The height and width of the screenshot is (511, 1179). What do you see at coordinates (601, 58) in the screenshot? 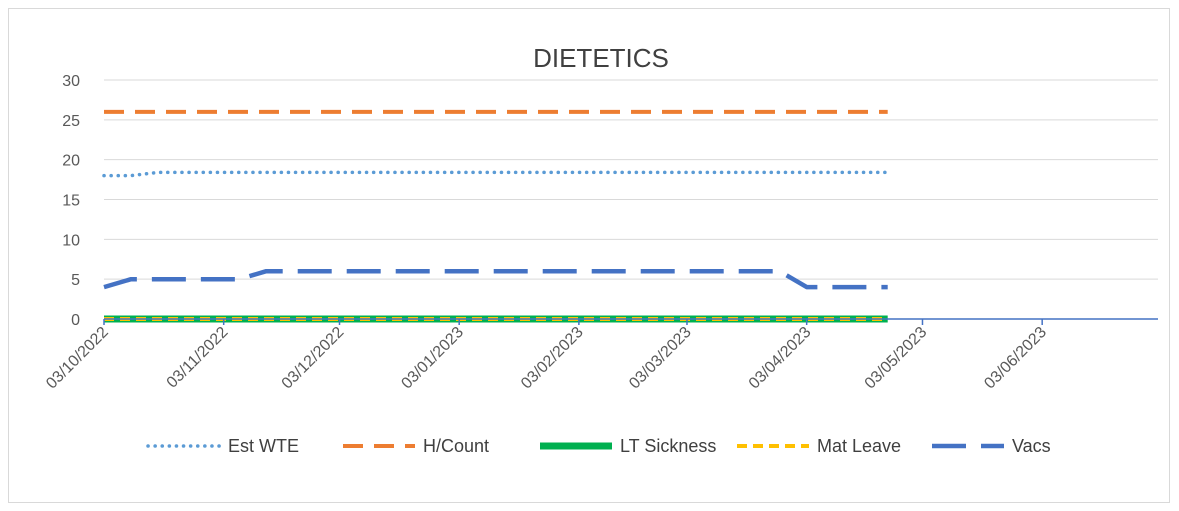
I see `chart-title: DIETETICS` at bounding box center [601, 58].